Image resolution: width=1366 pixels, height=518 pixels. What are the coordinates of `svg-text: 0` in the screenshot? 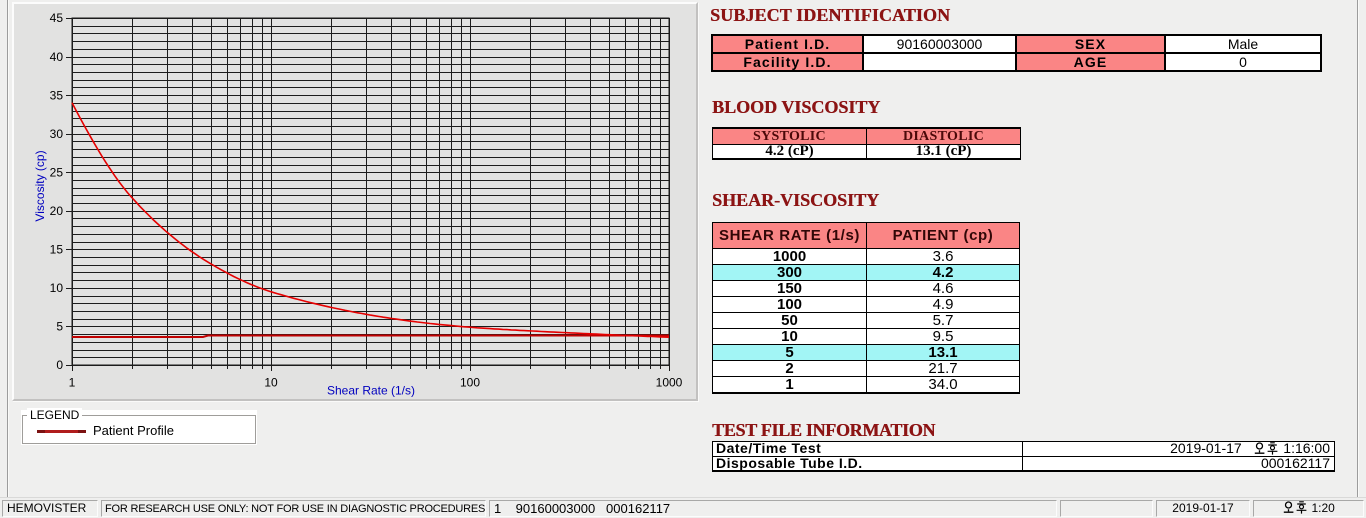 It's located at (59, 365).